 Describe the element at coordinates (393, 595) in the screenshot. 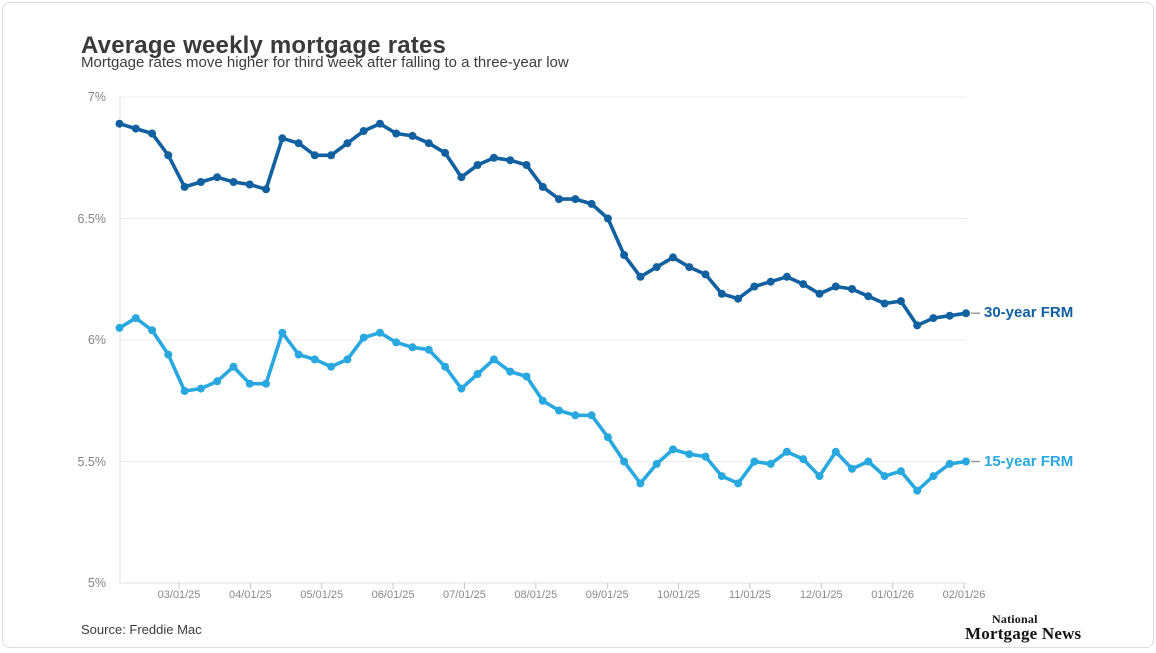

I see `x-axis-label: 06/01/25` at that location.